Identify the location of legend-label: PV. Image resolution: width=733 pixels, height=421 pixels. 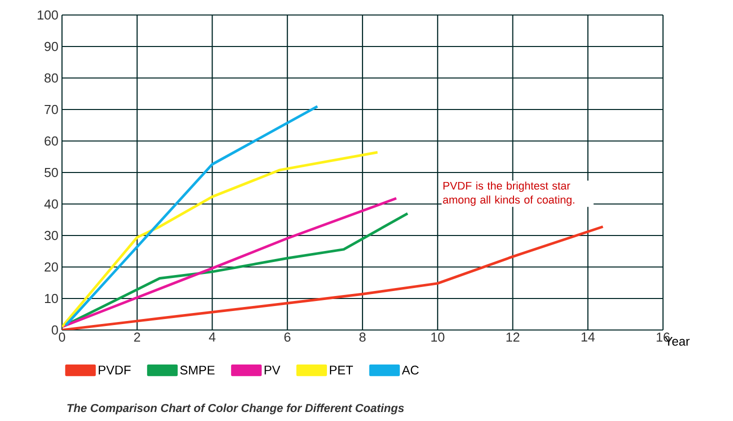
(272, 370).